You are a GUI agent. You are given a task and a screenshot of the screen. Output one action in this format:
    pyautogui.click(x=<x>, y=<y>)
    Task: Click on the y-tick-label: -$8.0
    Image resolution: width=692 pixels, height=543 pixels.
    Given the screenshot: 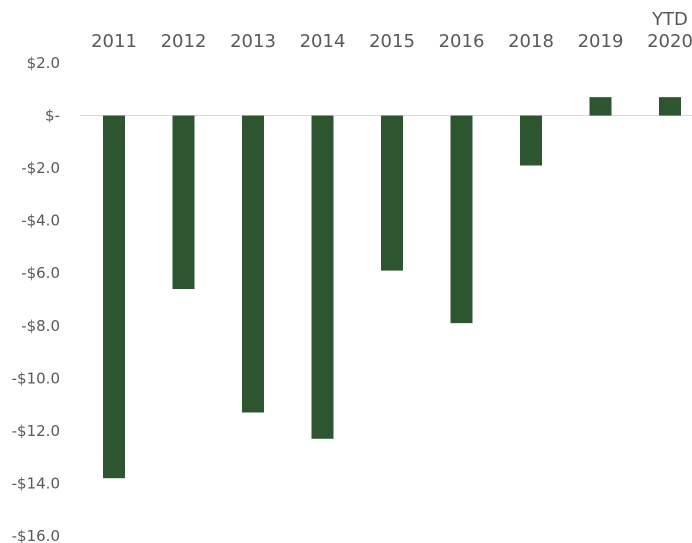 What is the action you would take?
    pyautogui.click(x=40, y=326)
    